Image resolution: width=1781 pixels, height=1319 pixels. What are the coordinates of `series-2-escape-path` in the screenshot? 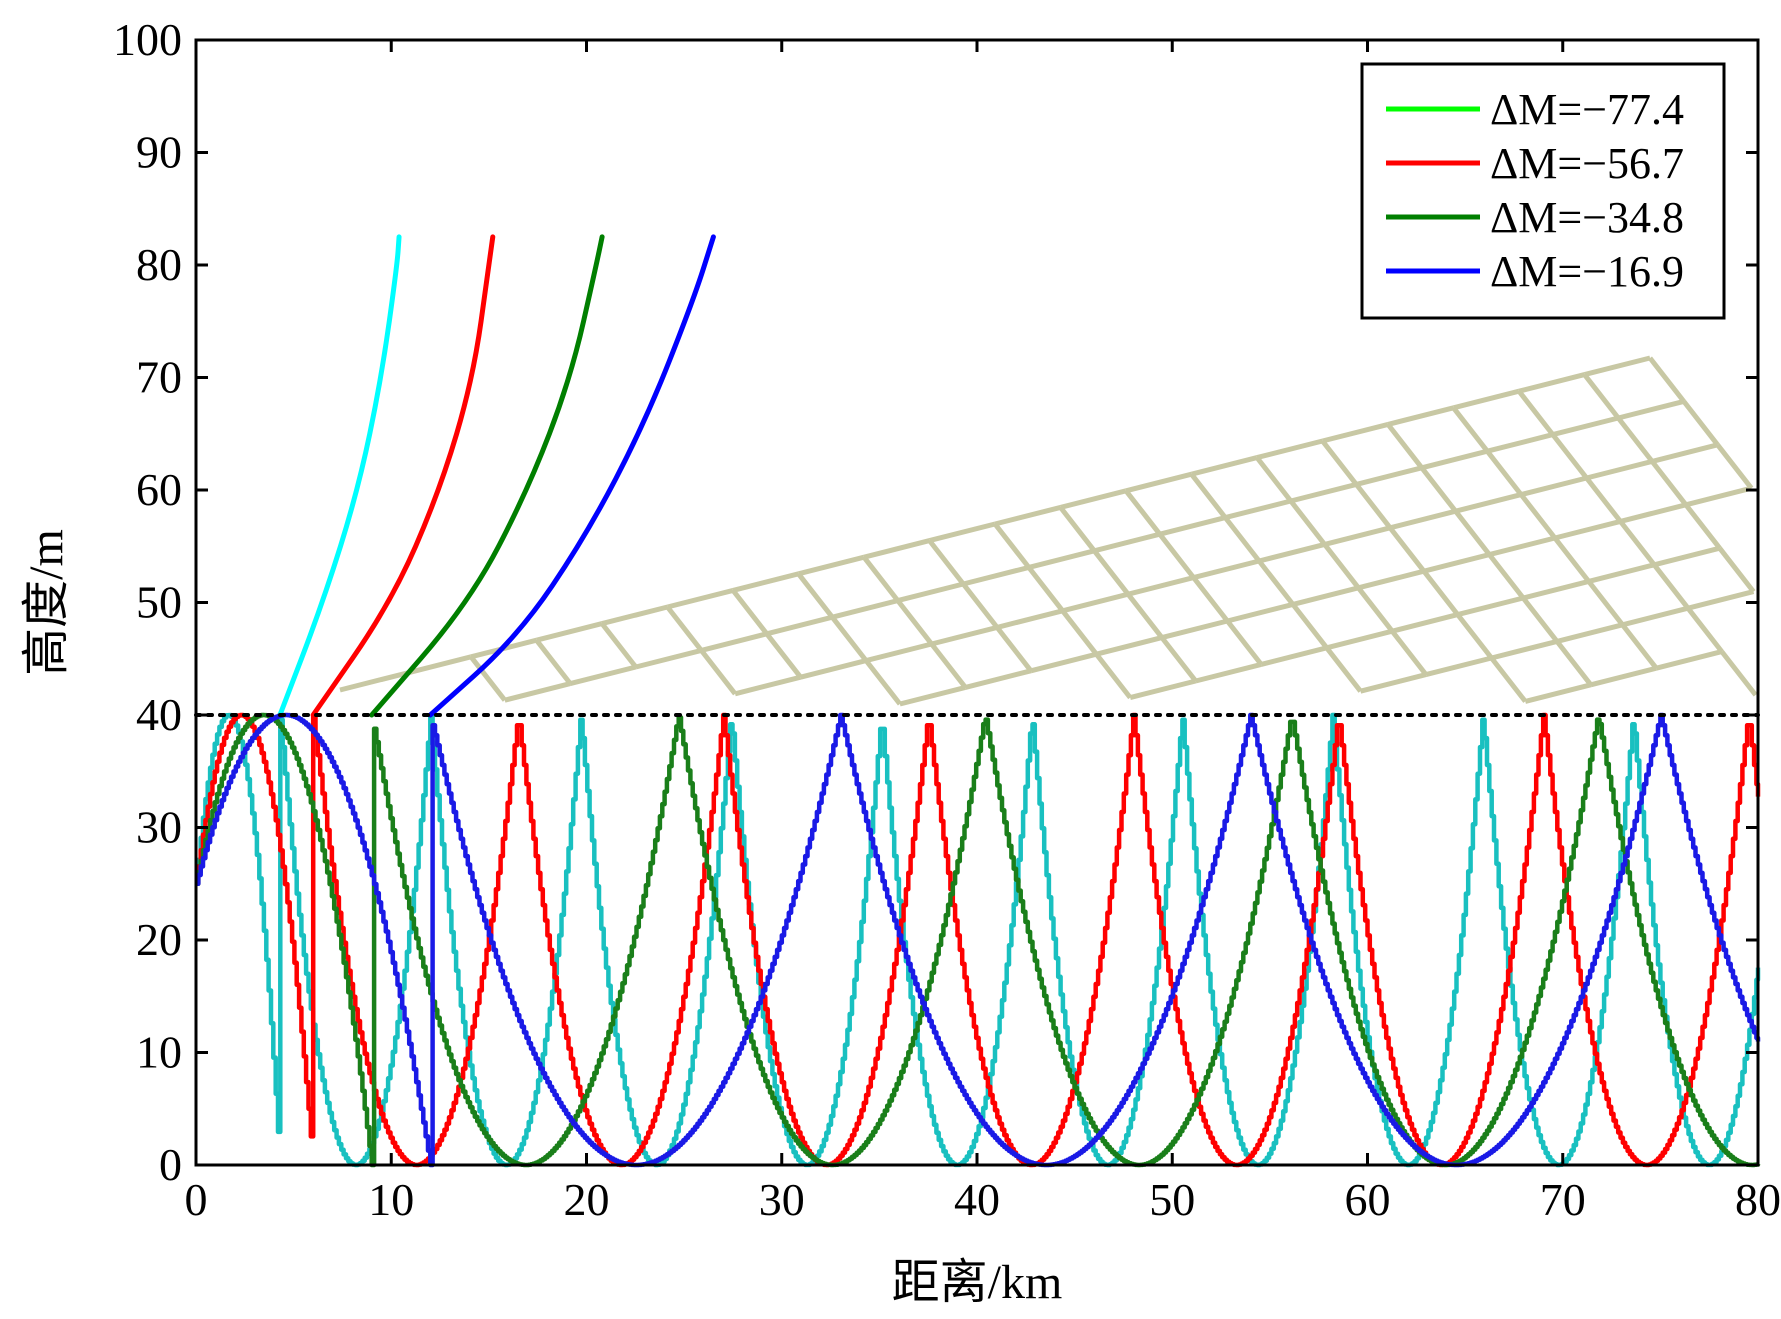 It's located at (487, 476).